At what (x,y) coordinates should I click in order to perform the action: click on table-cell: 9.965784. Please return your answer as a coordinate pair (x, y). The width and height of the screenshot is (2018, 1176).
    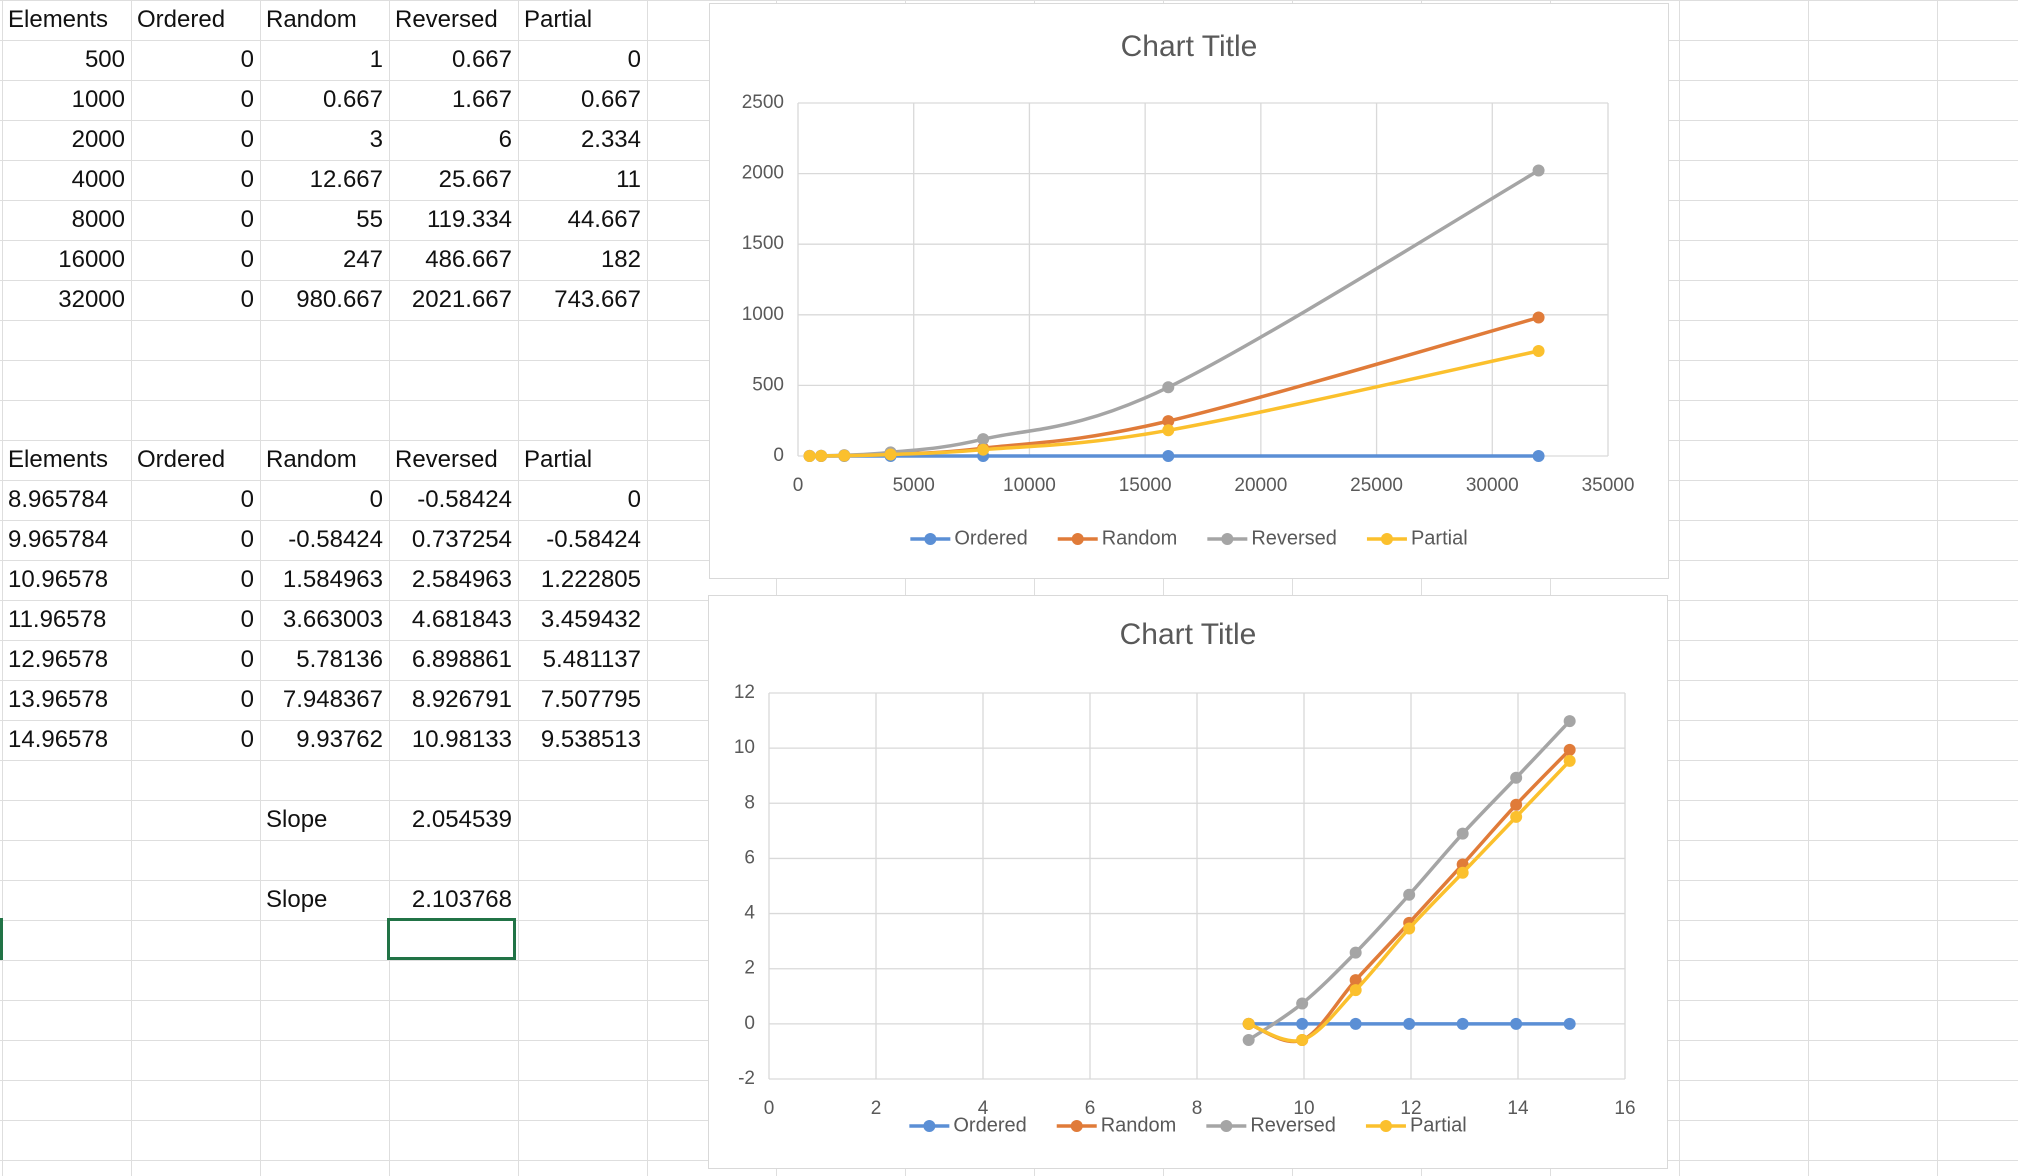
    Looking at the image, I should click on (58, 539).